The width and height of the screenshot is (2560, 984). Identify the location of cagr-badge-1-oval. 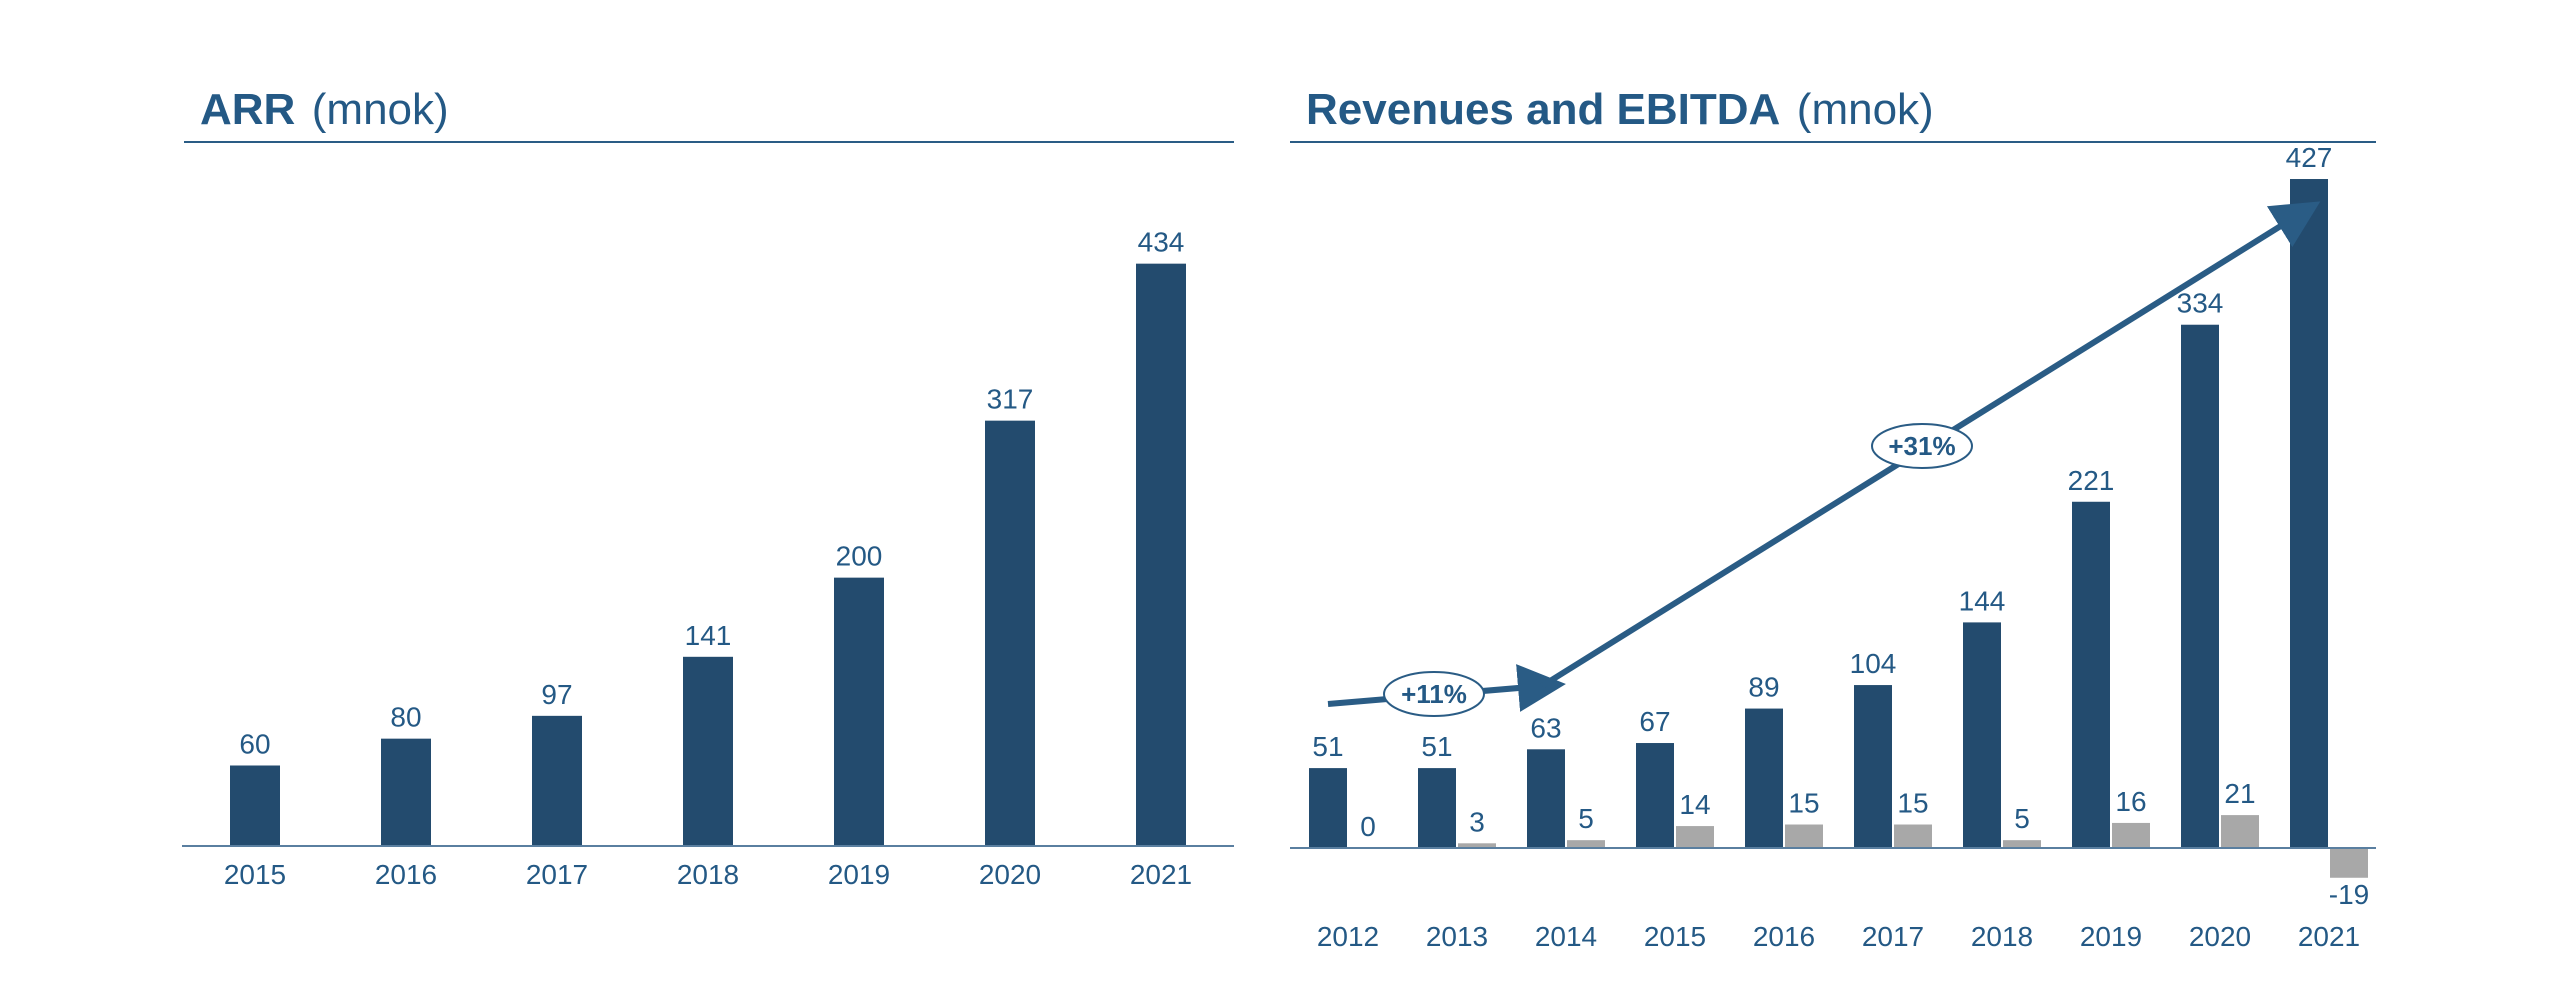
(1434, 694).